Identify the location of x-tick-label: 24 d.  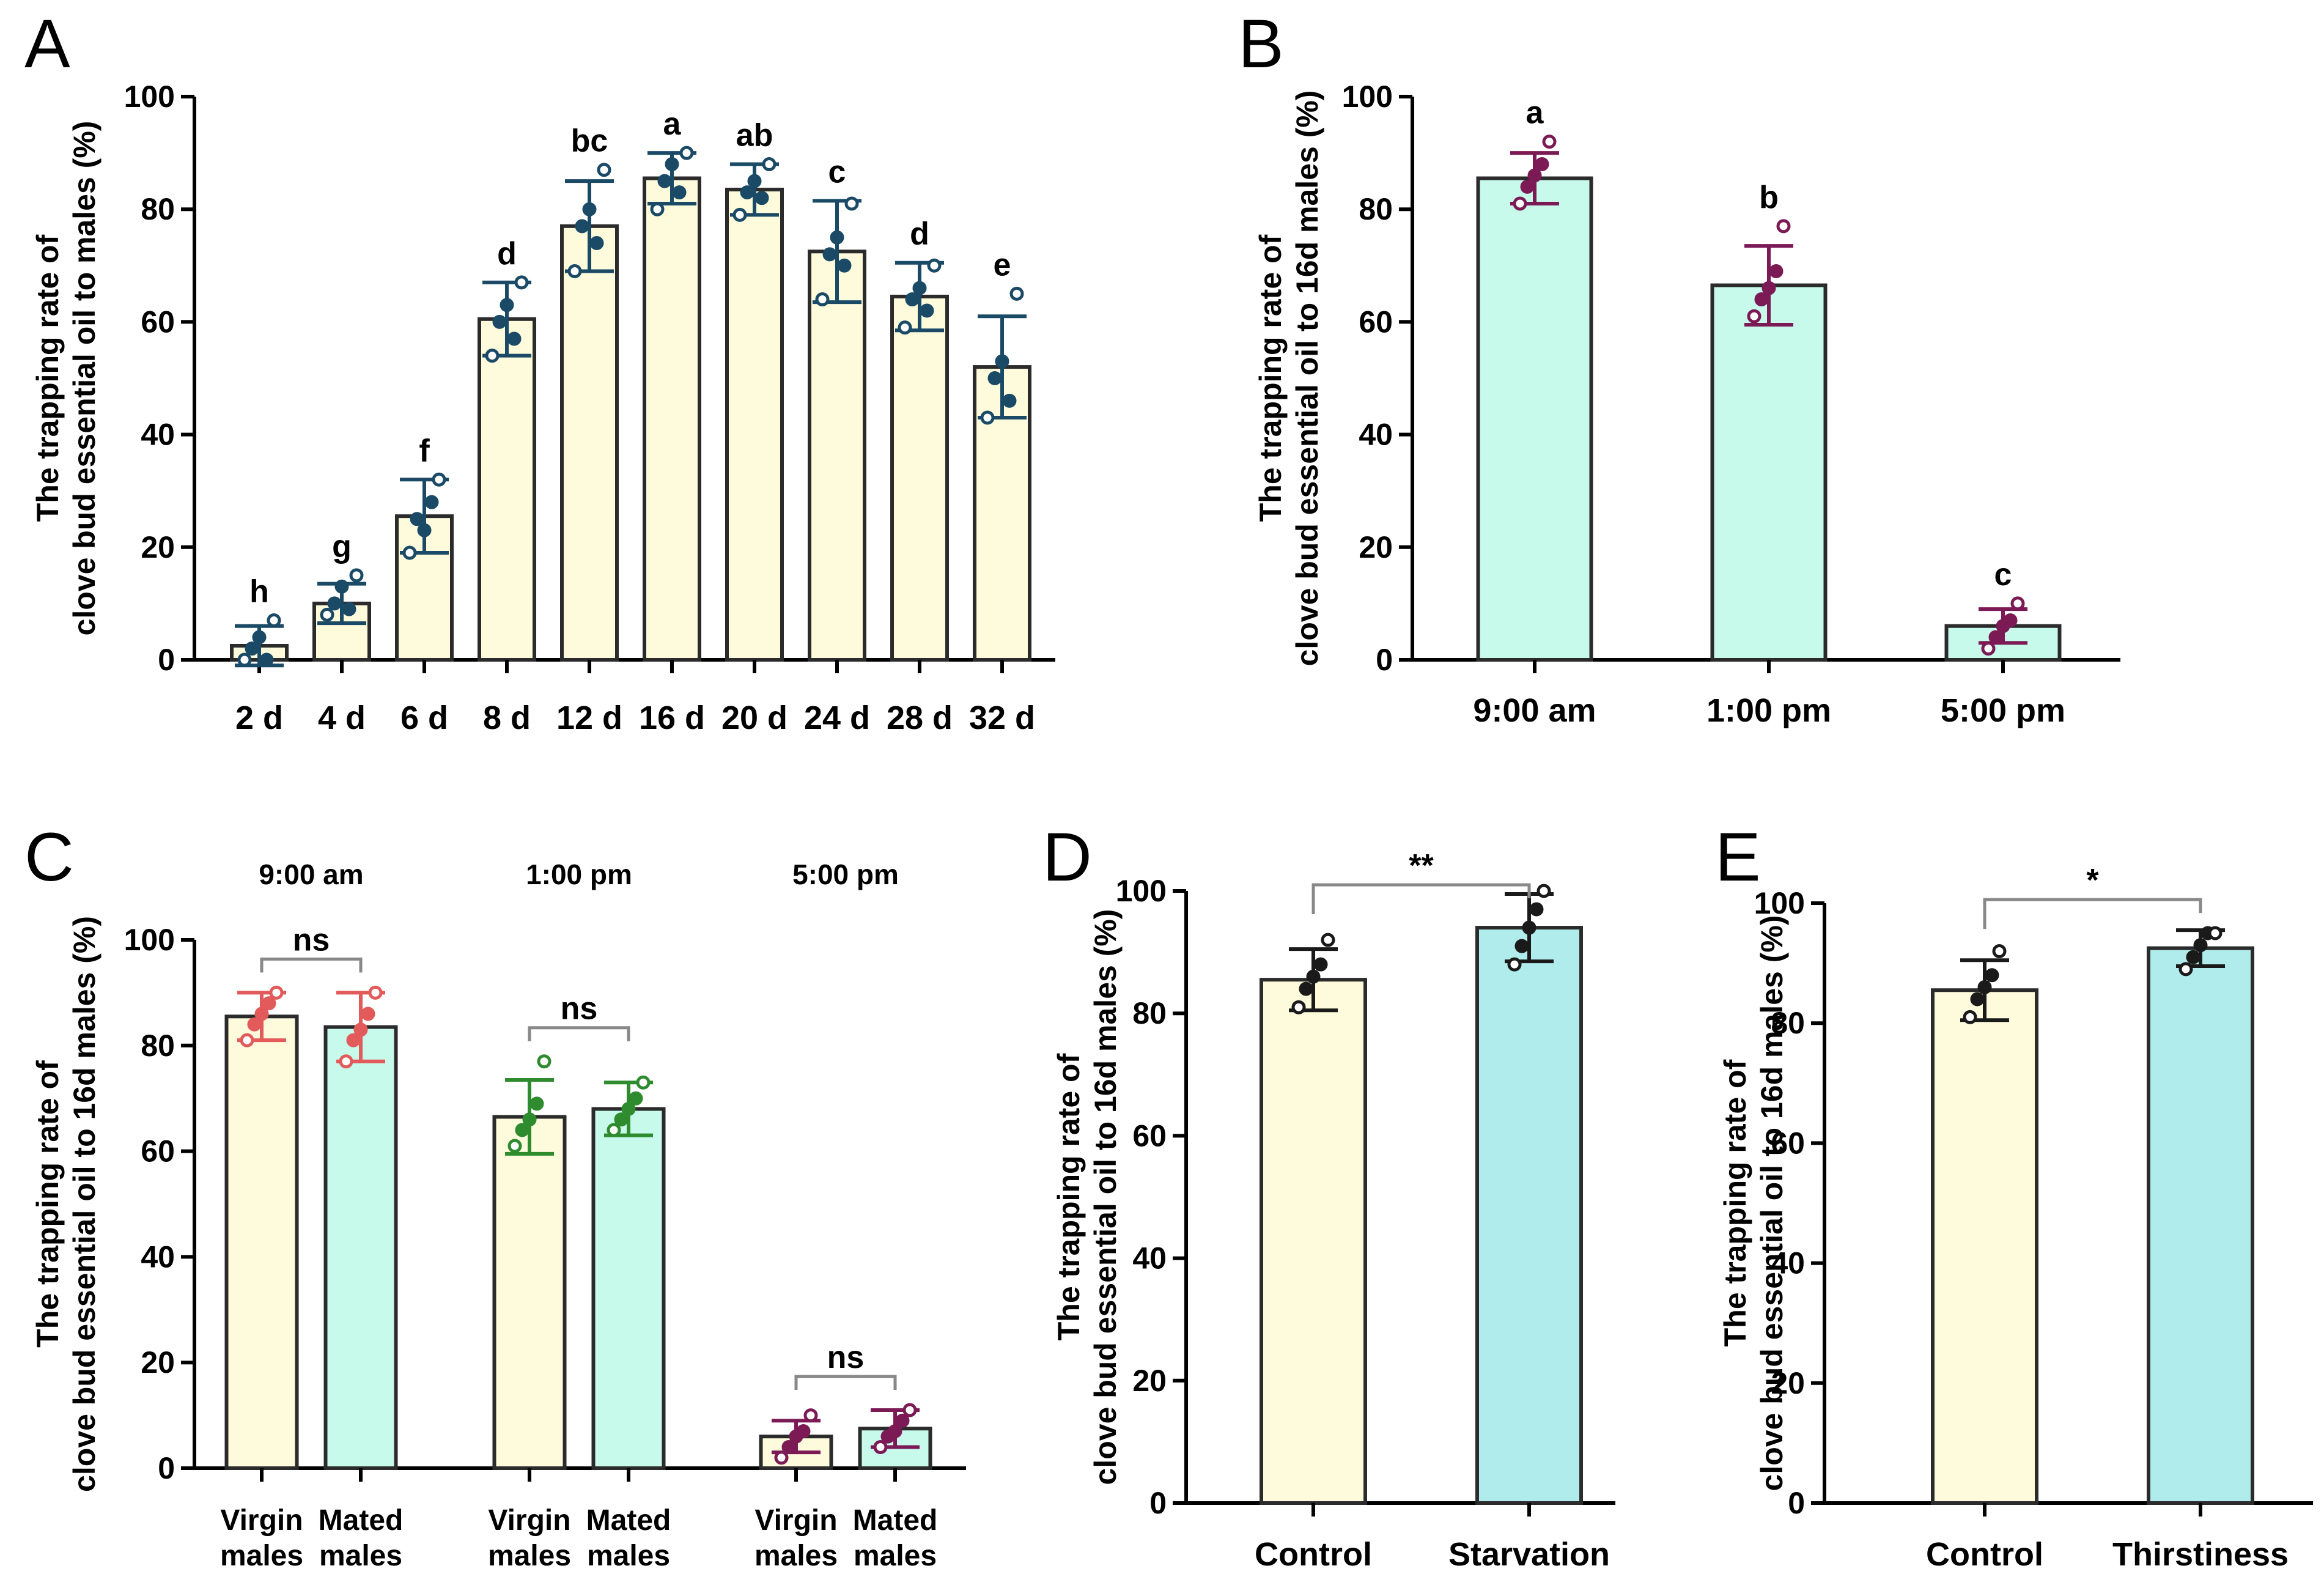
(837, 718).